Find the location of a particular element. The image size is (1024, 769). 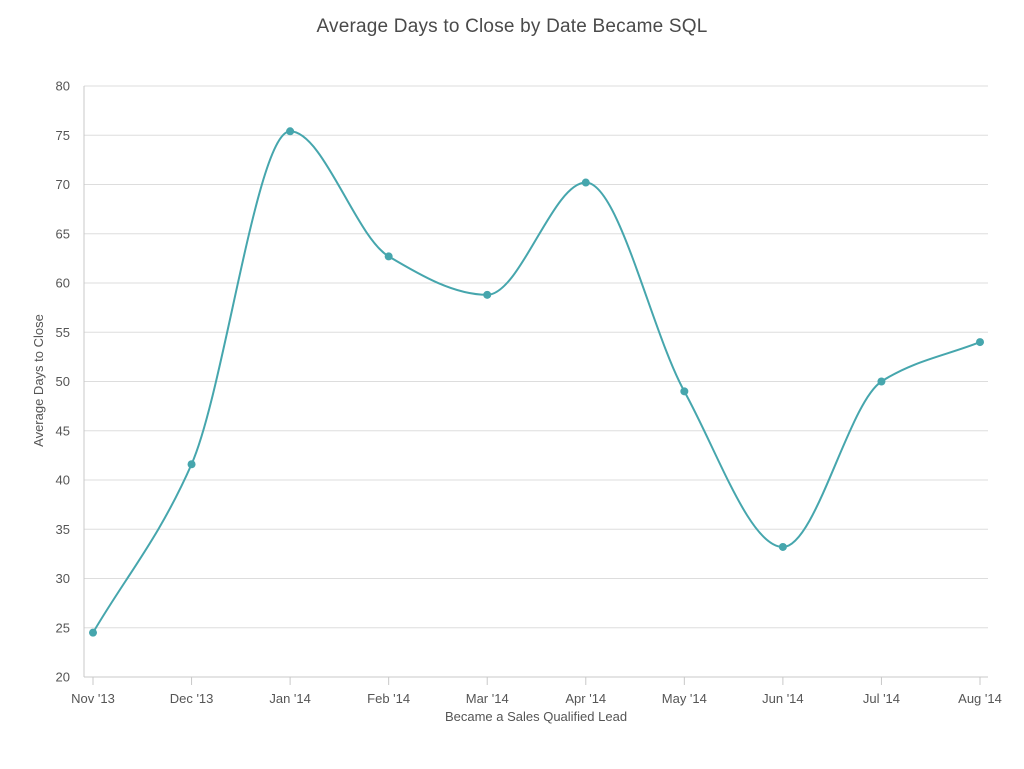

y-tick-label: 75 is located at coordinates (63, 135).